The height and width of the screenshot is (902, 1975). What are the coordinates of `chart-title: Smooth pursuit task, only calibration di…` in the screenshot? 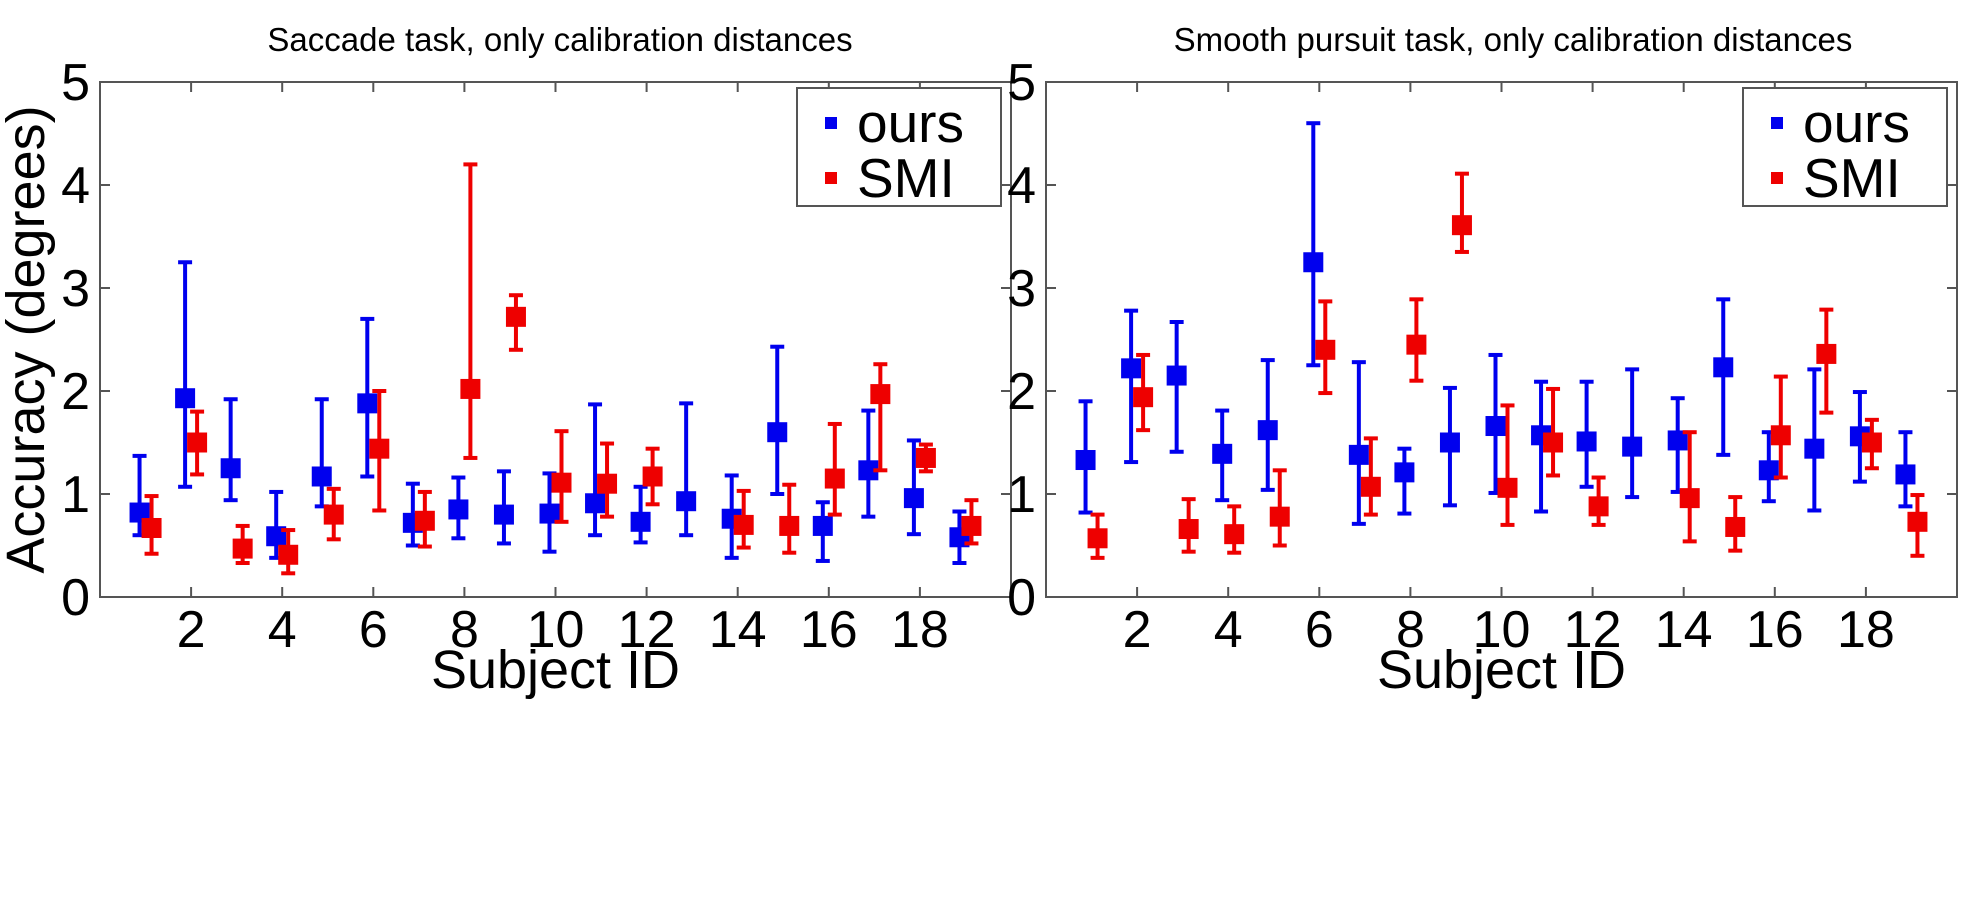 It's located at (1513, 39).